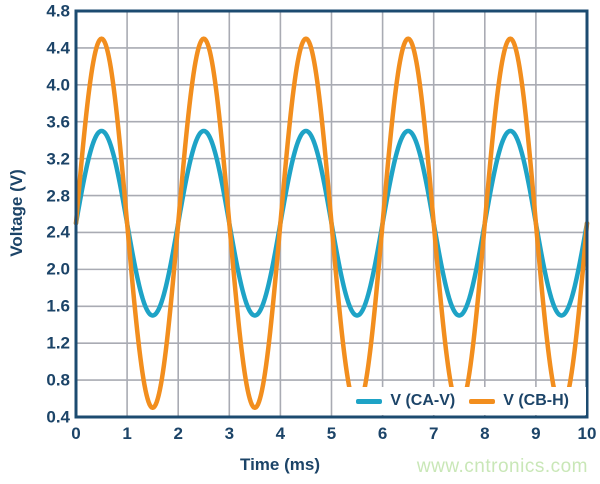 Image resolution: width=600 pixels, height=484 pixels. What do you see at coordinates (58, 269) in the screenshot?
I see `y-tick-label: 2.0` at bounding box center [58, 269].